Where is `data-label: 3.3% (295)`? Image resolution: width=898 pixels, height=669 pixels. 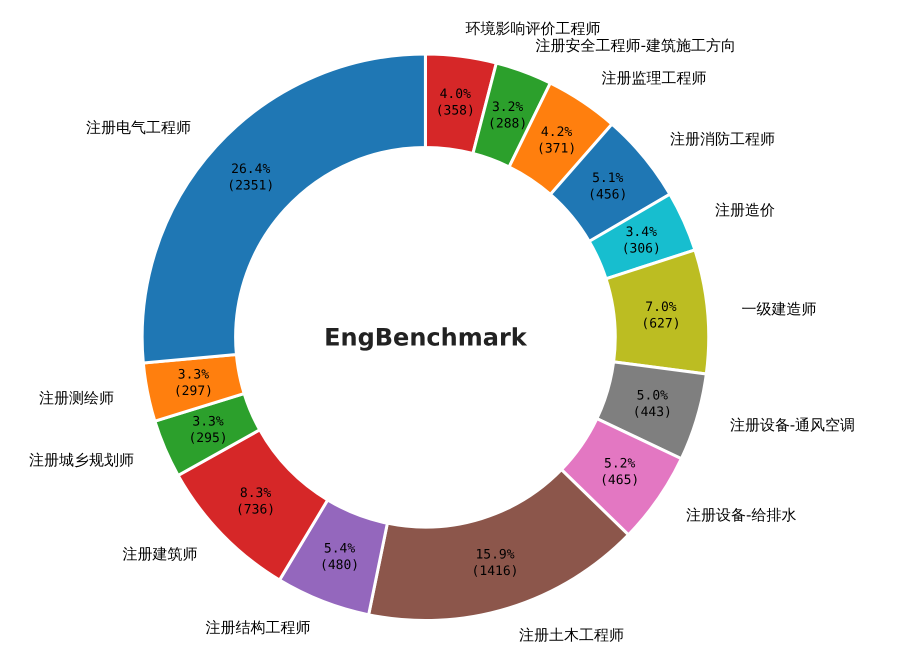 data-label: 3.3% (295) is located at coordinates (208, 430).